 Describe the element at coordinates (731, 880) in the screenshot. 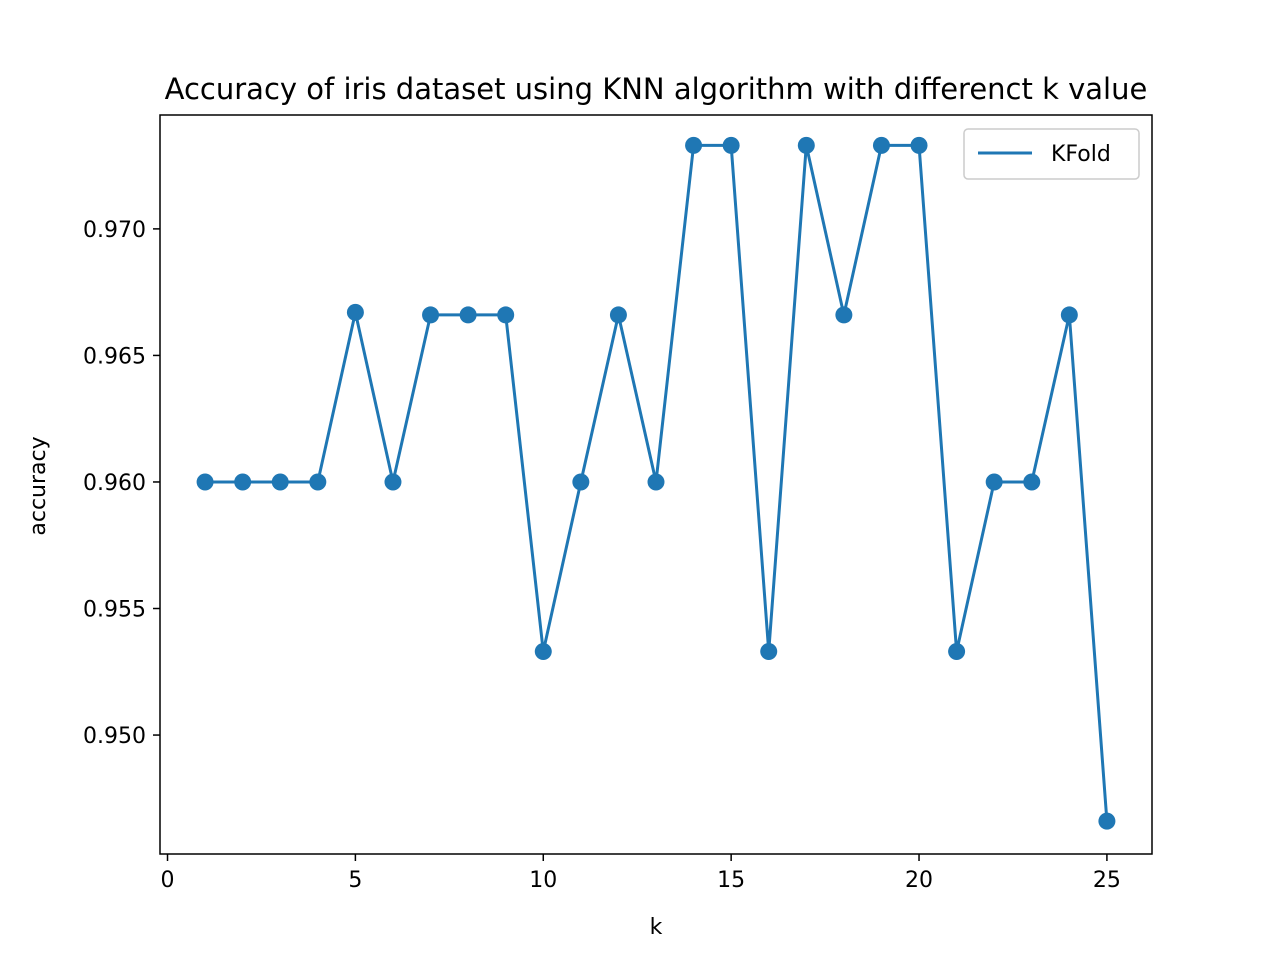

I see `x-tick-label: 15` at that location.